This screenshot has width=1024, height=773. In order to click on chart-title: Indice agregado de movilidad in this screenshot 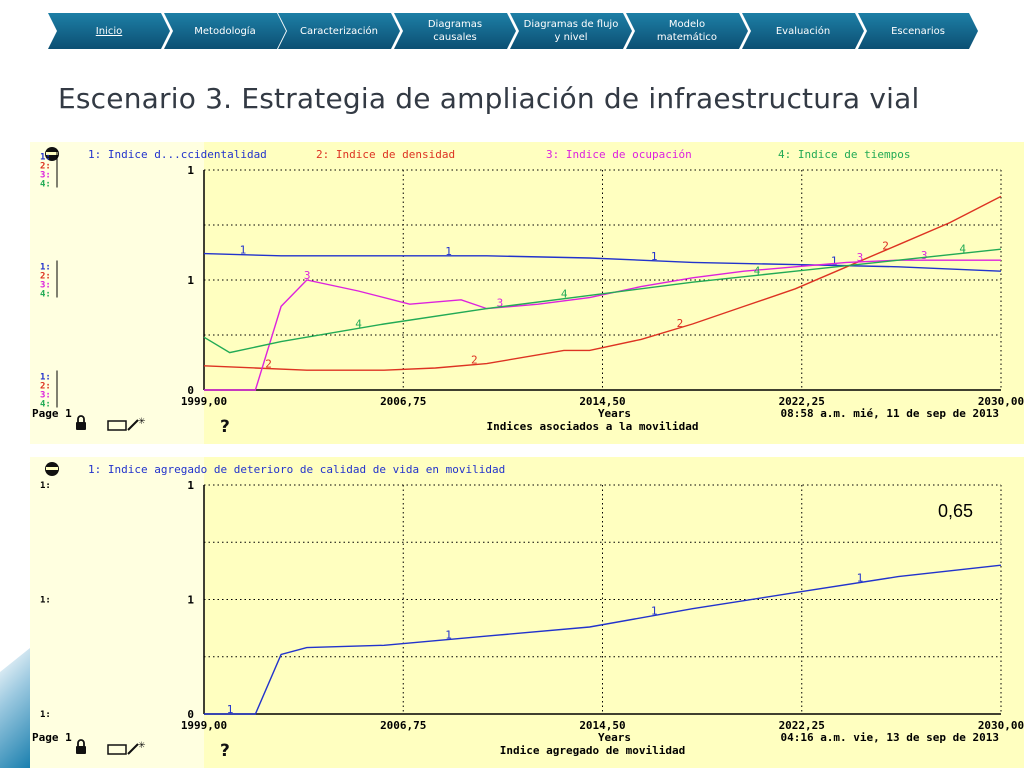, I will do `click(592, 750)`.